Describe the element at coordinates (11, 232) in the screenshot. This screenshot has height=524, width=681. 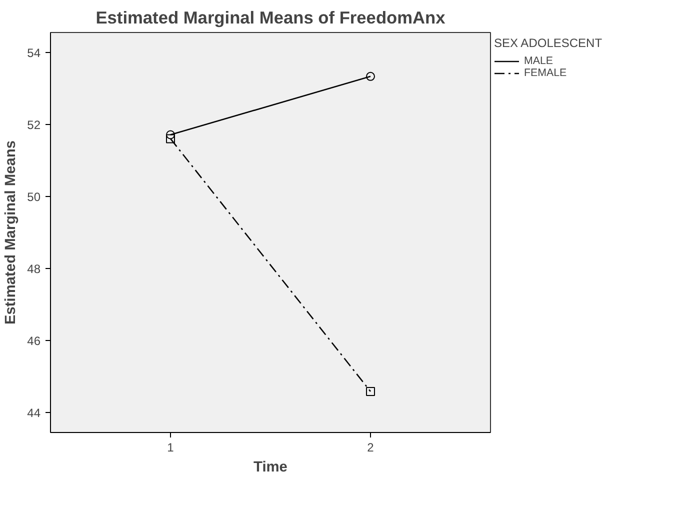
I see `y-axis-title: Estimated Marginal Means` at that location.